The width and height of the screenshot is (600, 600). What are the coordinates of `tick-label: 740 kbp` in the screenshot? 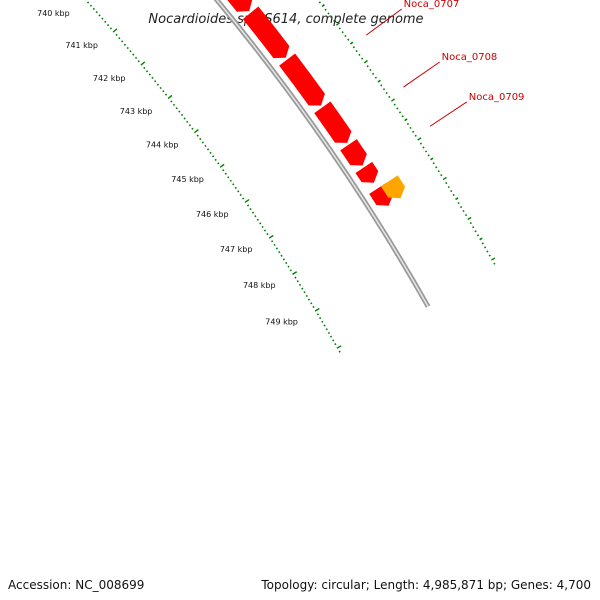 It's located at (53, 13).